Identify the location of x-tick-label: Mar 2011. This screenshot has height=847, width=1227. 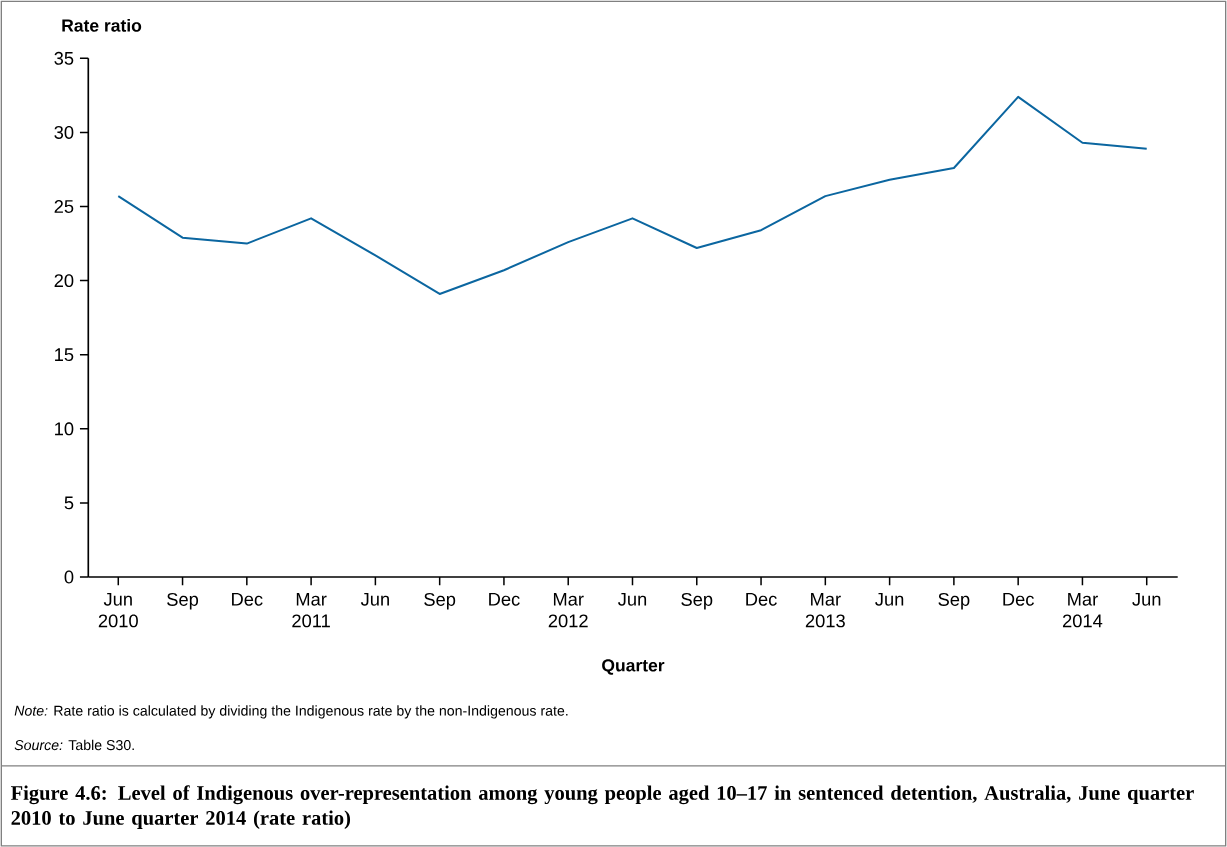
(311, 610).